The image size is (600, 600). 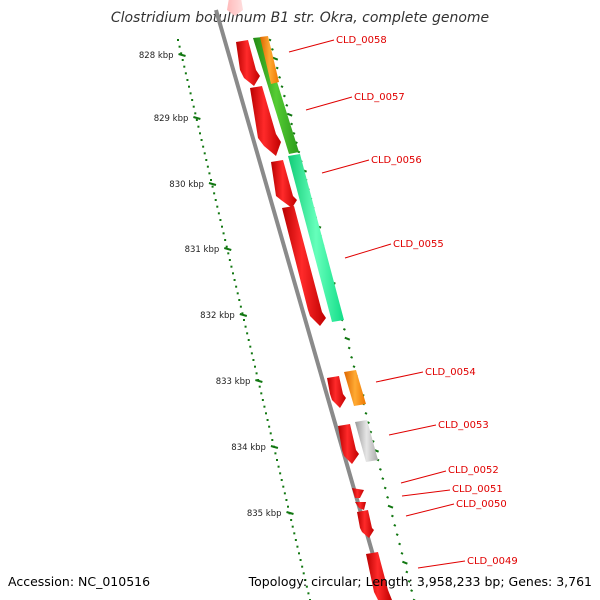 What do you see at coordinates (418, 244) in the screenshot?
I see `gene-label-cld-0055: CLD_0055` at bounding box center [418, 244].